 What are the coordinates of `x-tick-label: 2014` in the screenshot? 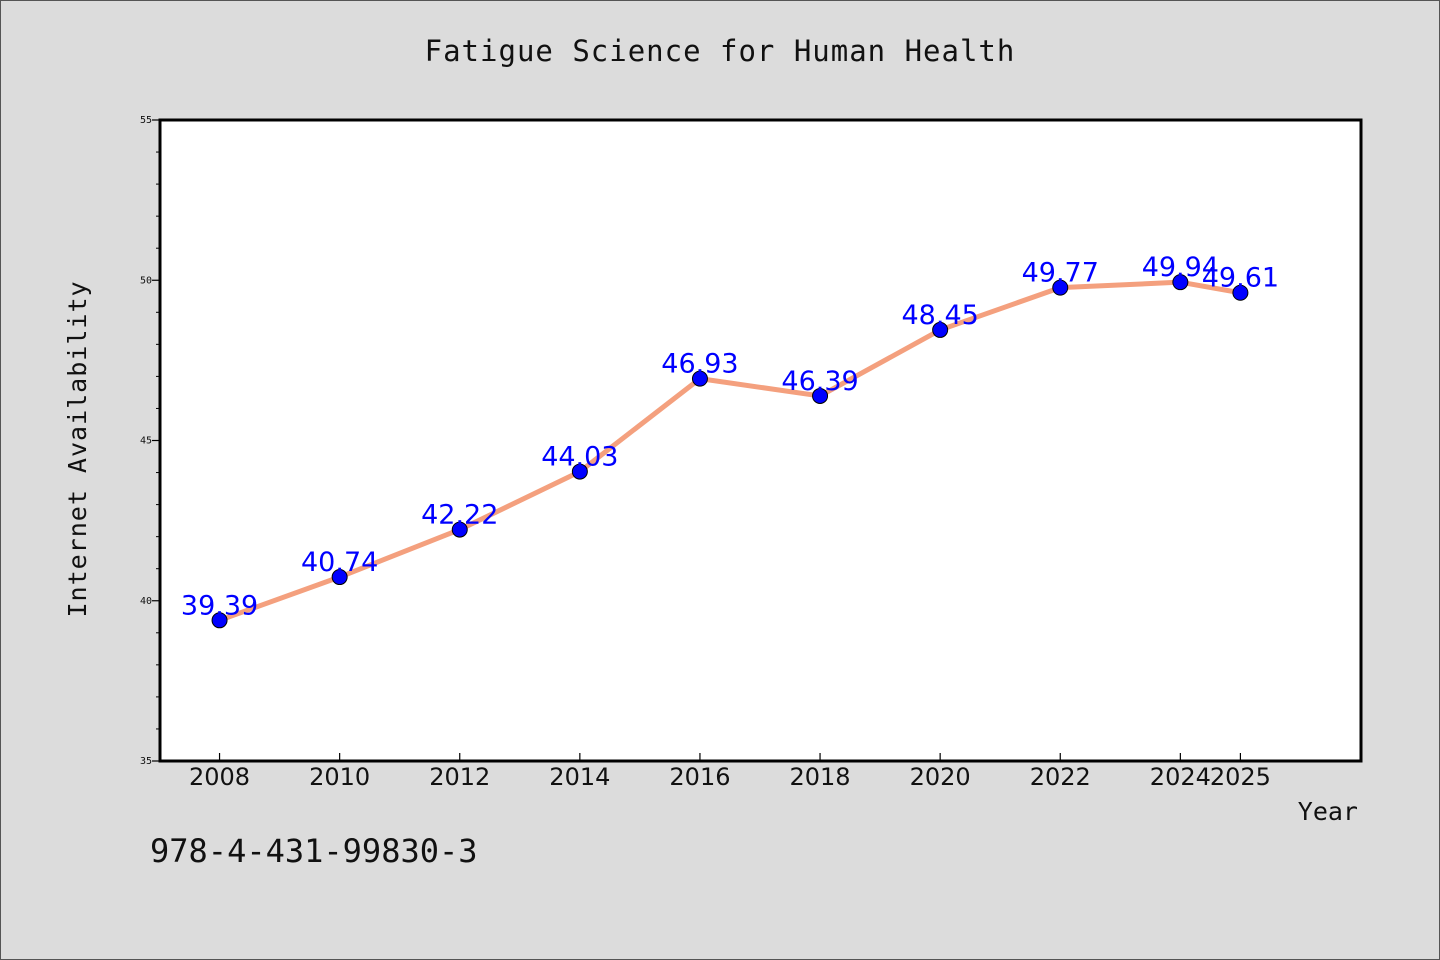 It's located at (579, 777).